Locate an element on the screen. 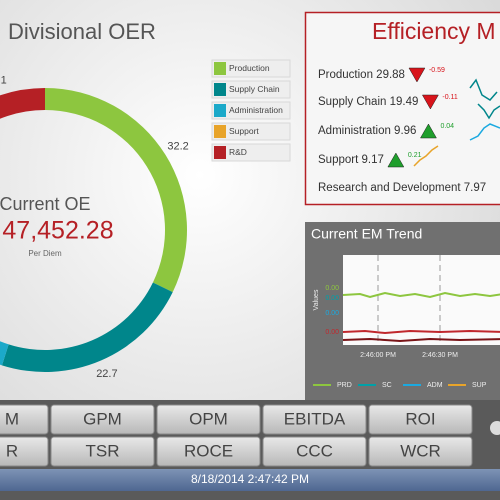 This screenshot has height=500, width=500. kpi-button-label: OPM is located at coordinates (208, 418).